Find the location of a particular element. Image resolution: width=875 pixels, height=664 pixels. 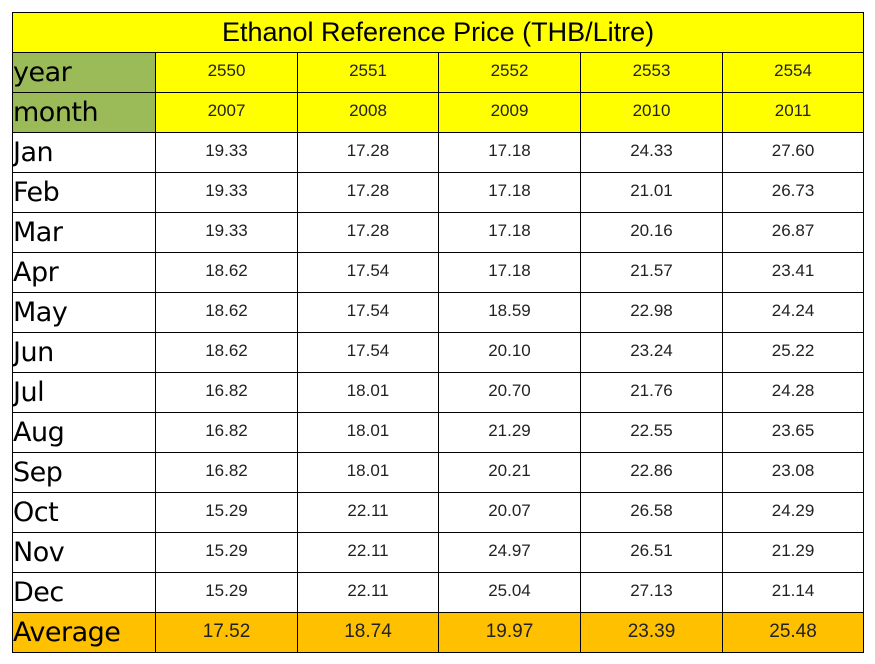

cell: 21.76 is located at coordinates (651, 392).